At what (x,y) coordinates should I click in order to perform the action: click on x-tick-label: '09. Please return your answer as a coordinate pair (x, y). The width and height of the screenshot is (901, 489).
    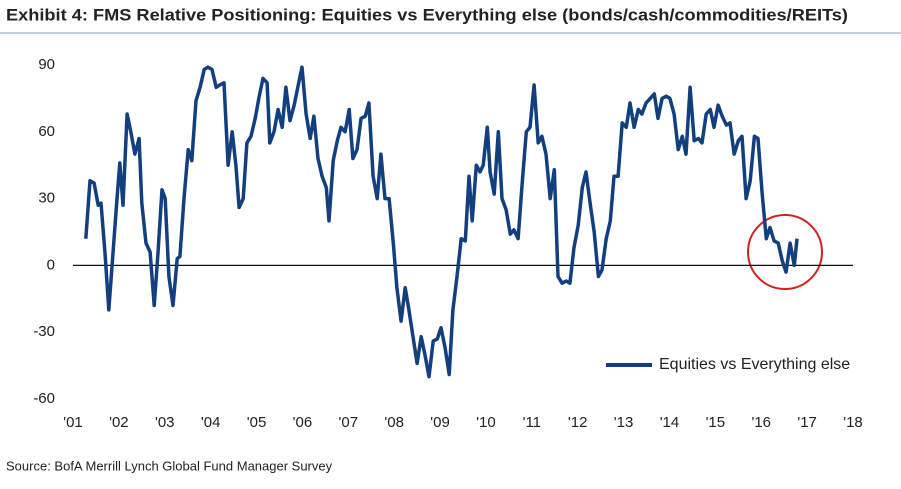
    Looking at the image, I should click on (440, 422).